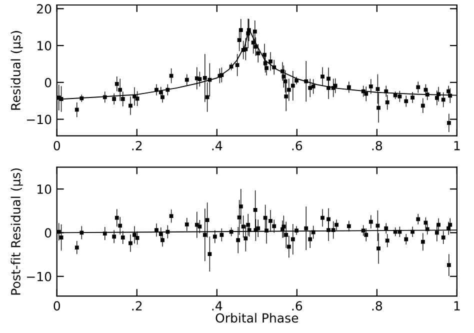 The width and height of the screenshot is (474, 333). I want to click on y-tick-label: 20, so click(44, 9).